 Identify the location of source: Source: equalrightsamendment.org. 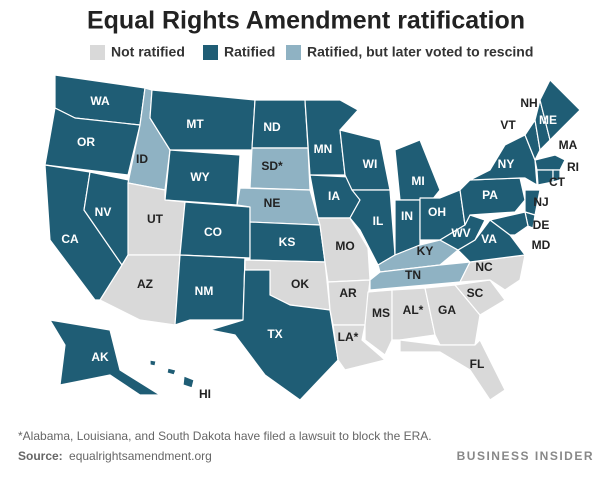
(115, 456).